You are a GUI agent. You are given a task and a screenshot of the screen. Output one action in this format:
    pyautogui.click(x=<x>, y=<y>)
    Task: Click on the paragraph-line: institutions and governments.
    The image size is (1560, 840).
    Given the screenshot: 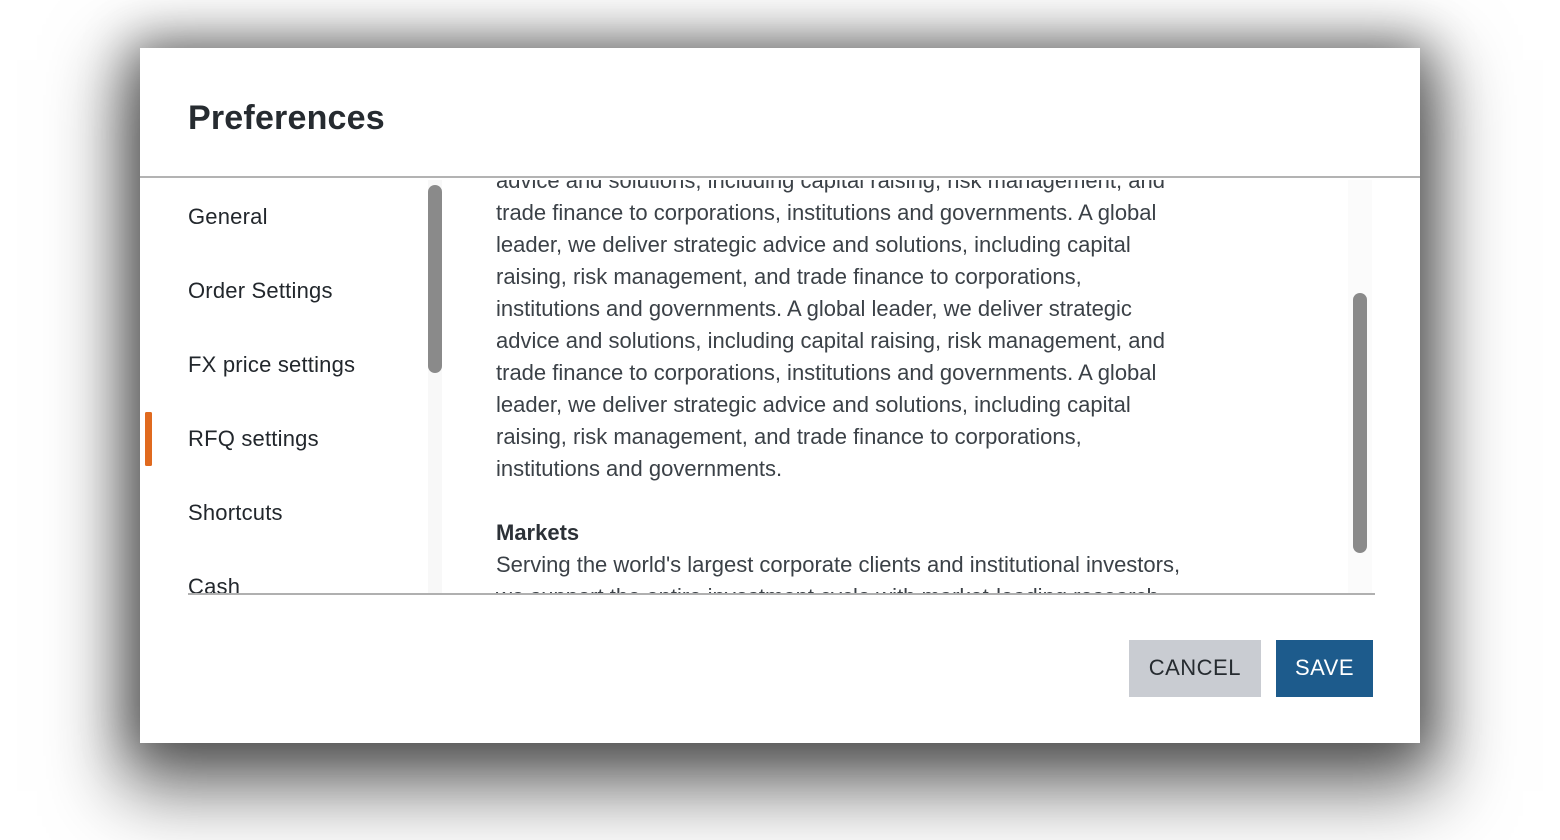 What is the action you would take?
    pyautogui.click(x=639, y=468)
    